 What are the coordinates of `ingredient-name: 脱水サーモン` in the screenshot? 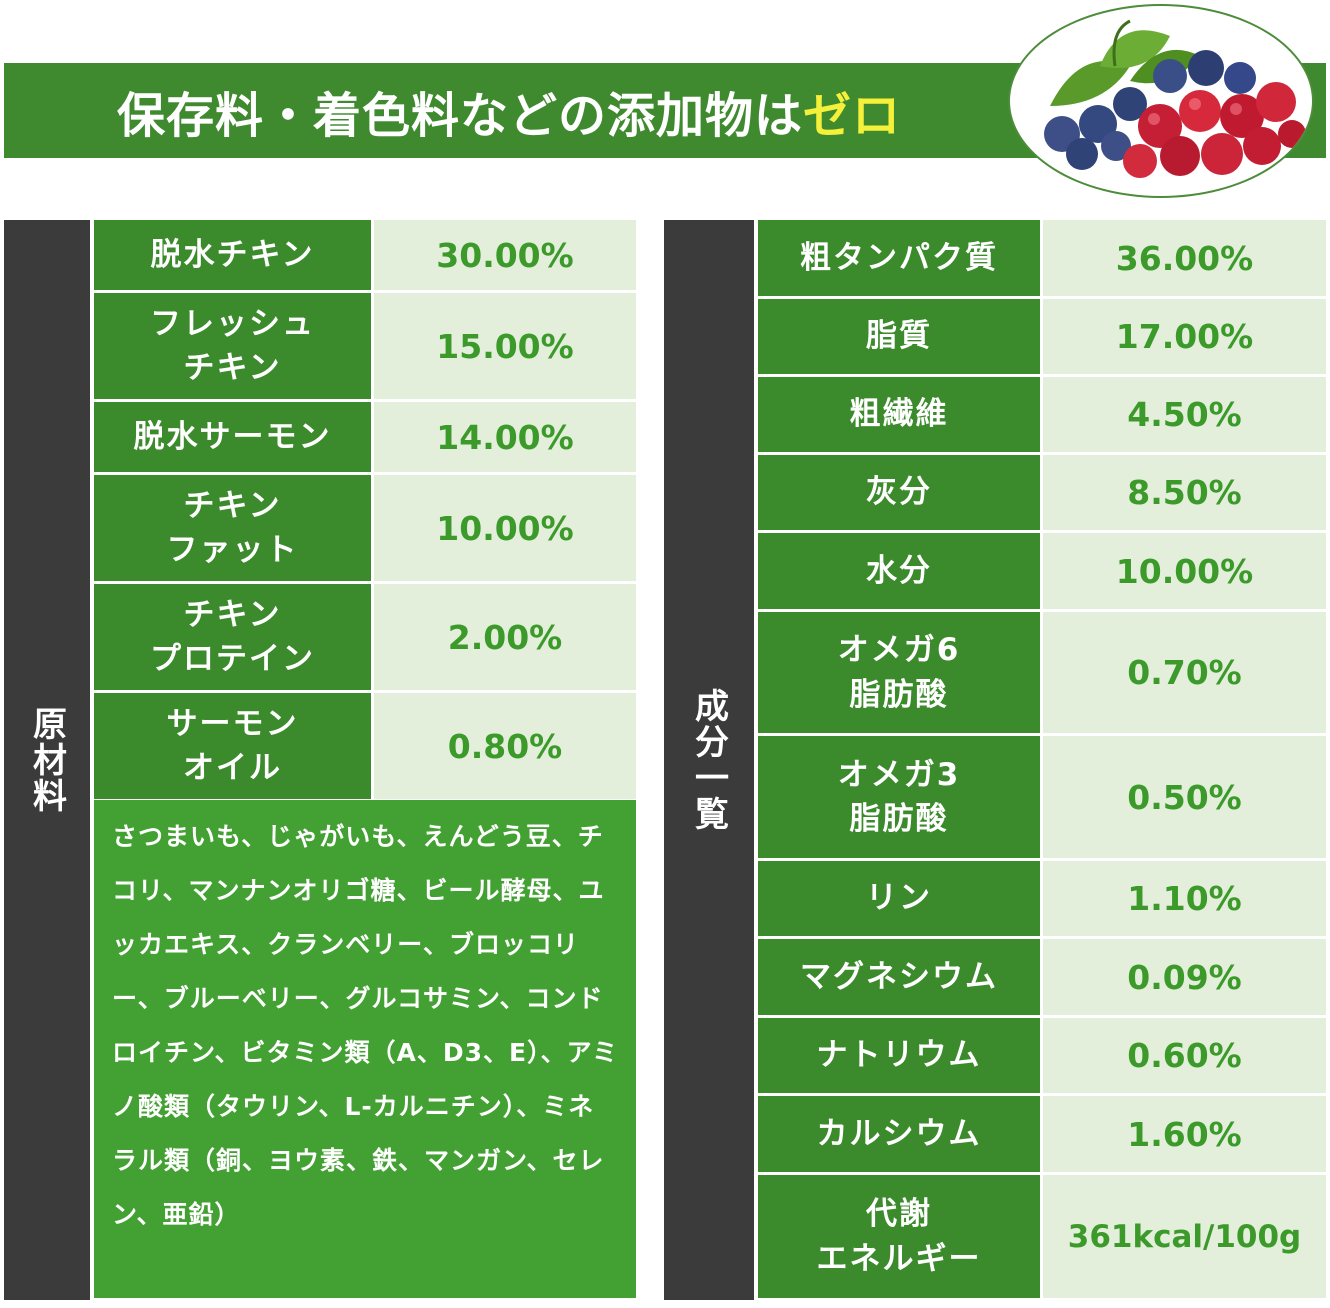 It's located at (232, 437).